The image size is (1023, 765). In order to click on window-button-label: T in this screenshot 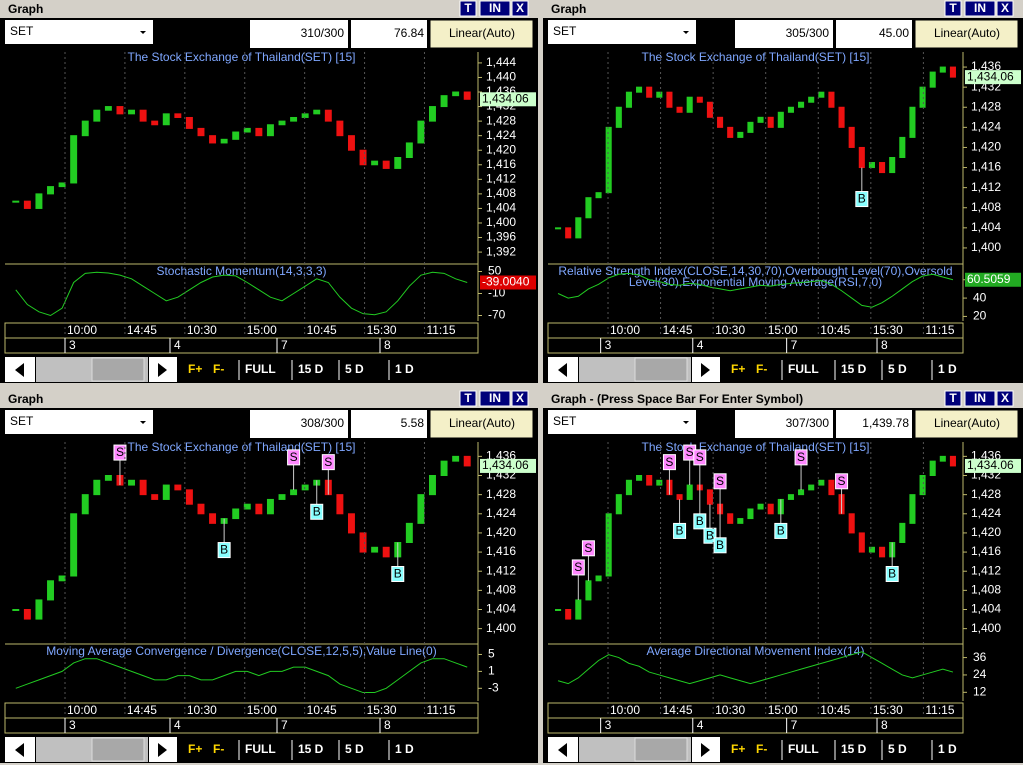, I will do `click(468, 8)`.